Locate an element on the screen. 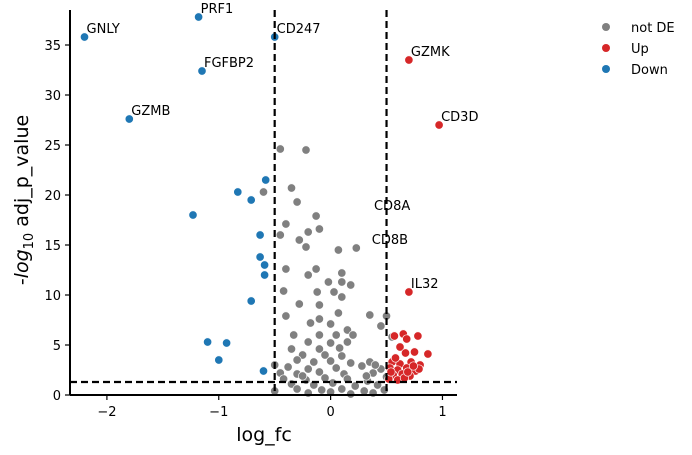 The image size is (692, 455). y-tick-label: 25 is located at coordinates (52, 146).